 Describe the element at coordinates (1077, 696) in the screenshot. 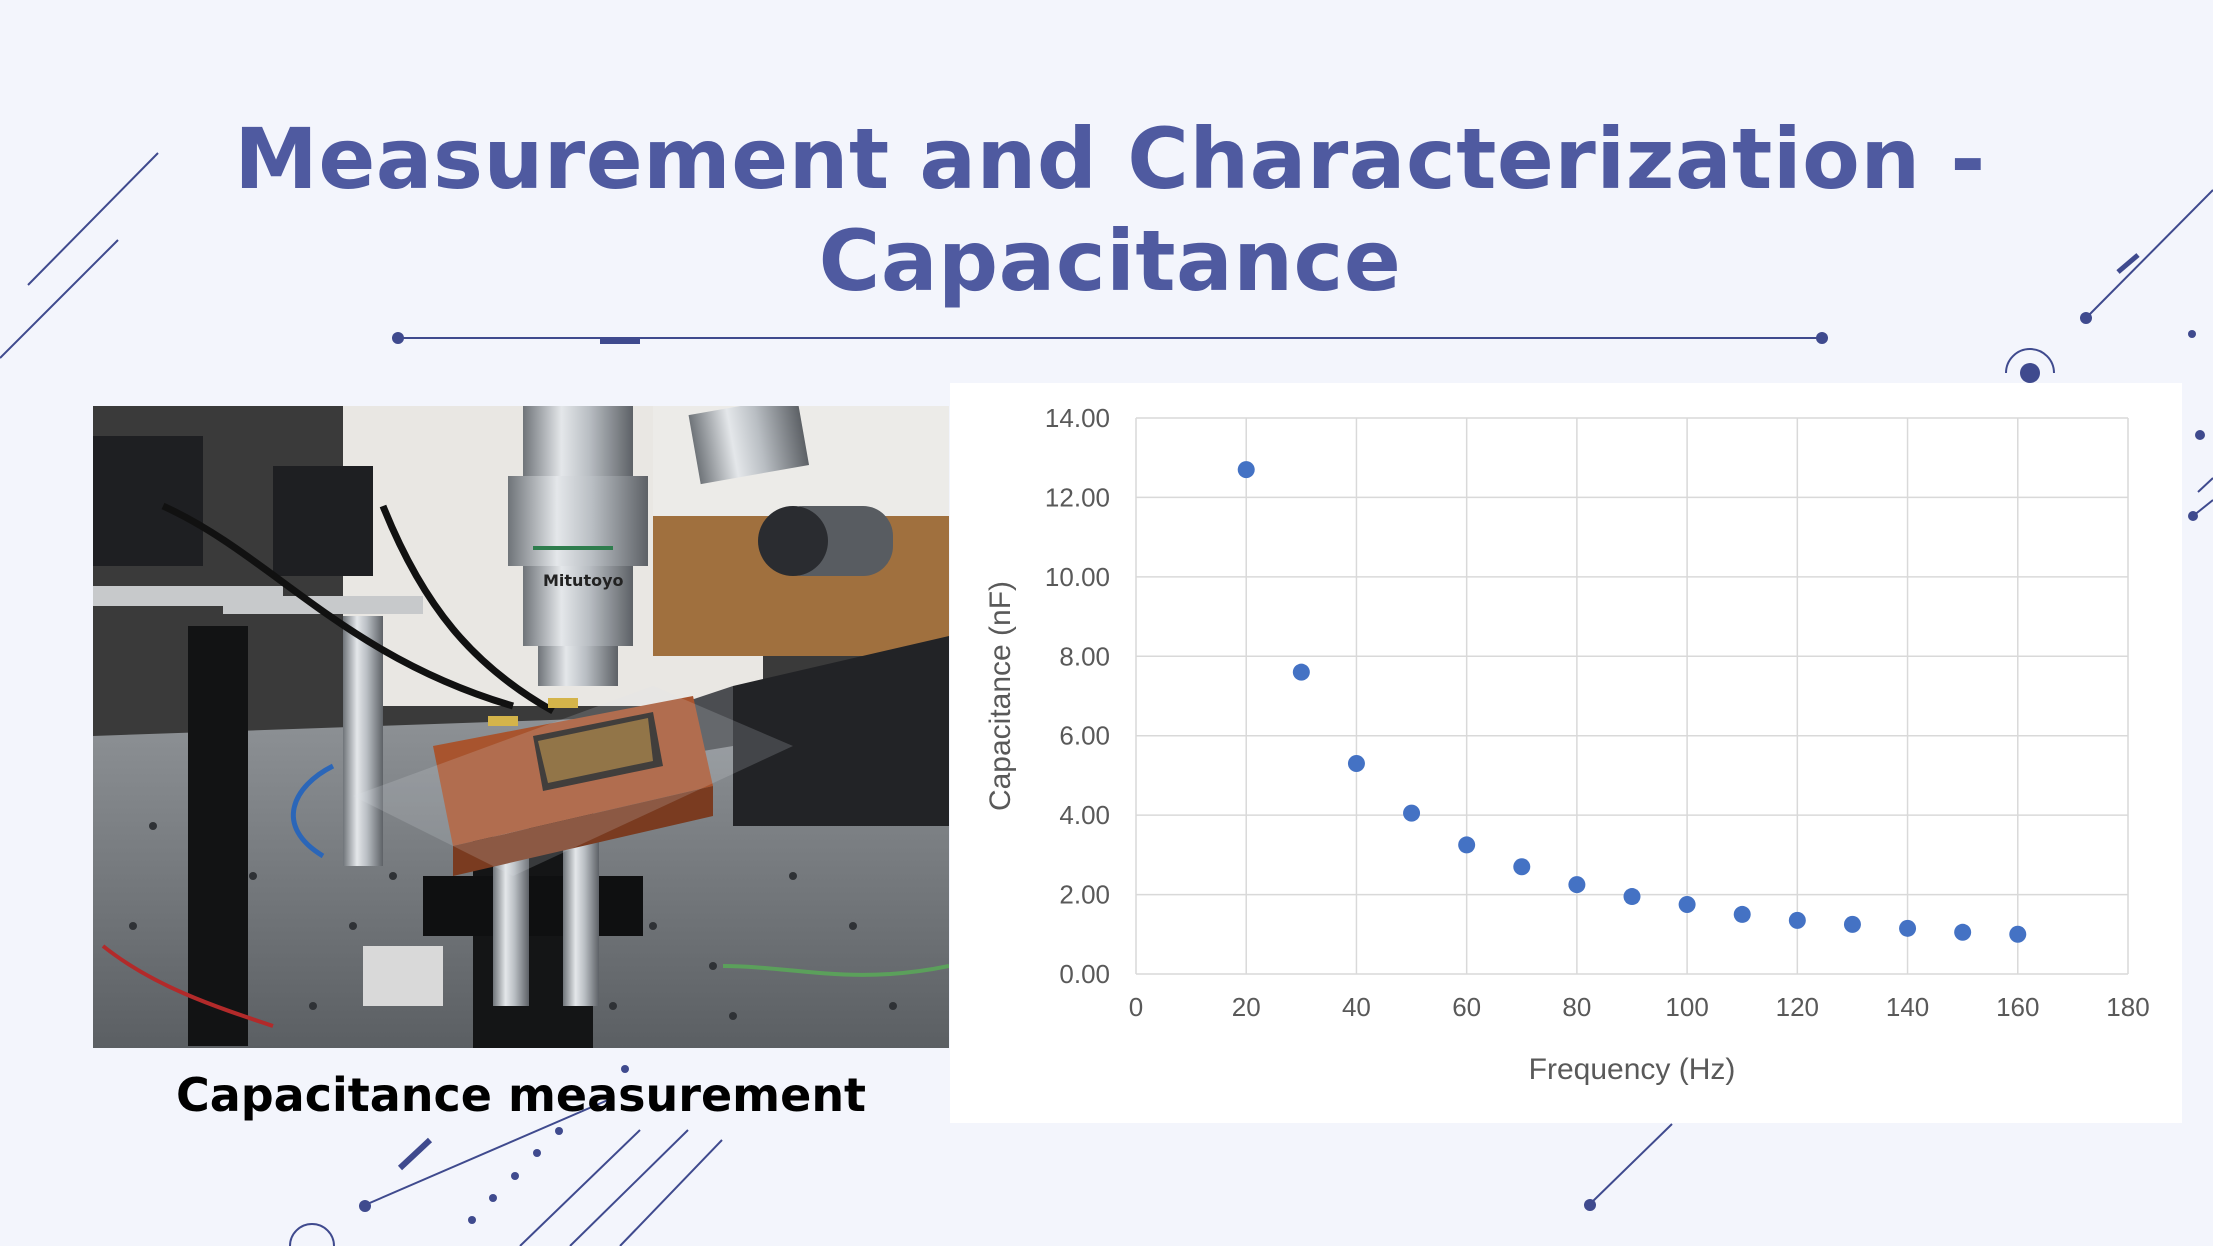

I see `y-axis-ticks: 0.00 2.00 4.00 6.00 8.00 10.00 12.00 14.00` at that location.